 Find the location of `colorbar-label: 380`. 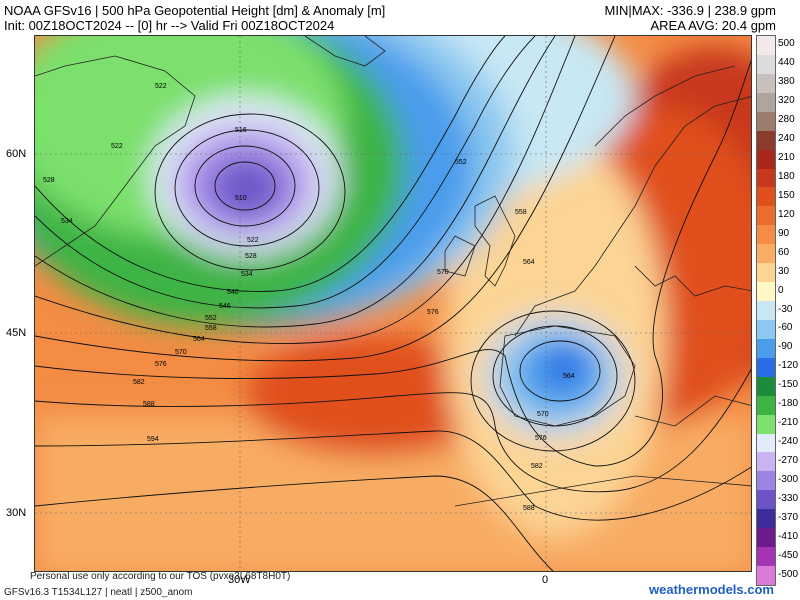

colorbar-label: 380 is located at coordinates (786, 82).